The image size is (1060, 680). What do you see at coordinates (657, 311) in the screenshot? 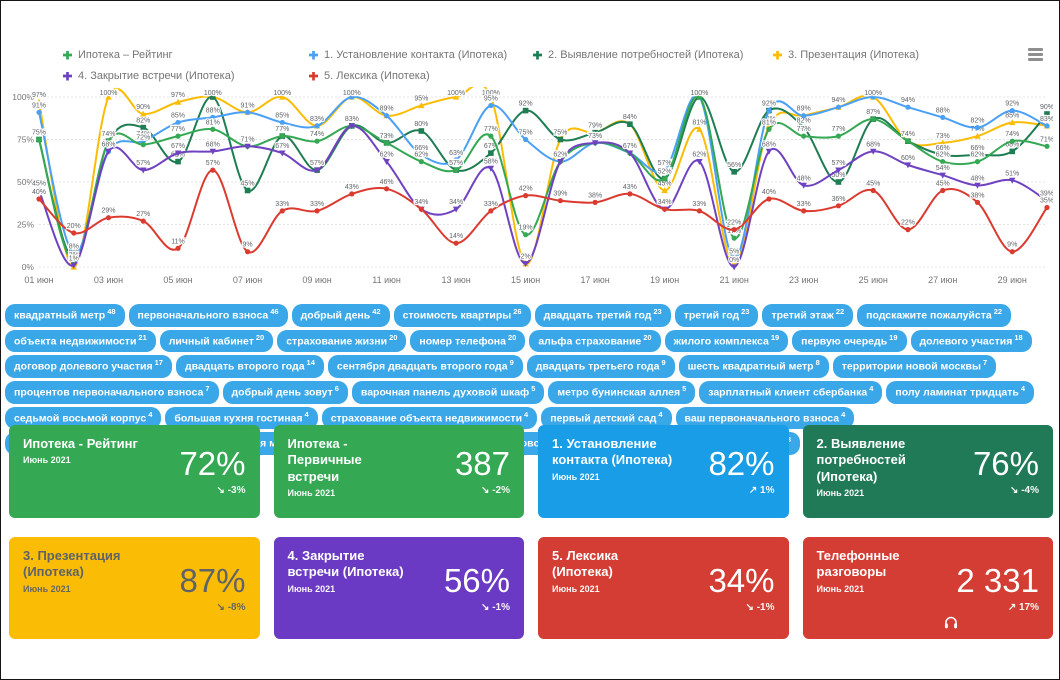
I see `keyword-count: 23` at bounding box center [657, 311].